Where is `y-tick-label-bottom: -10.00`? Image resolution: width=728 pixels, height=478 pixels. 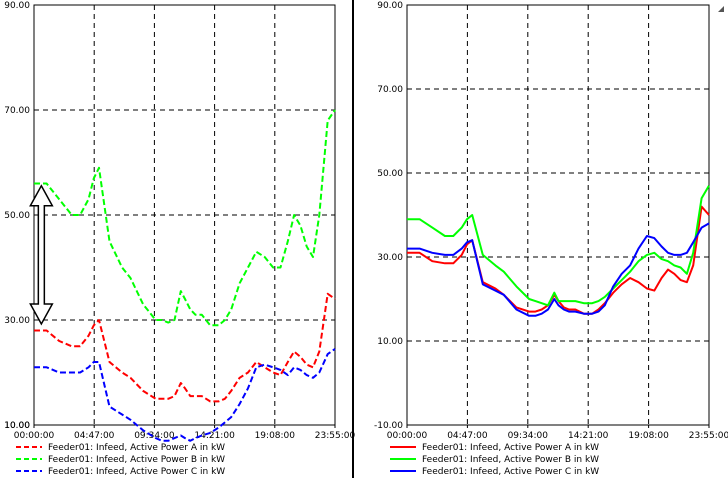
y-tick-label-bottom: -10.00 is located at coordinates (388, 426).